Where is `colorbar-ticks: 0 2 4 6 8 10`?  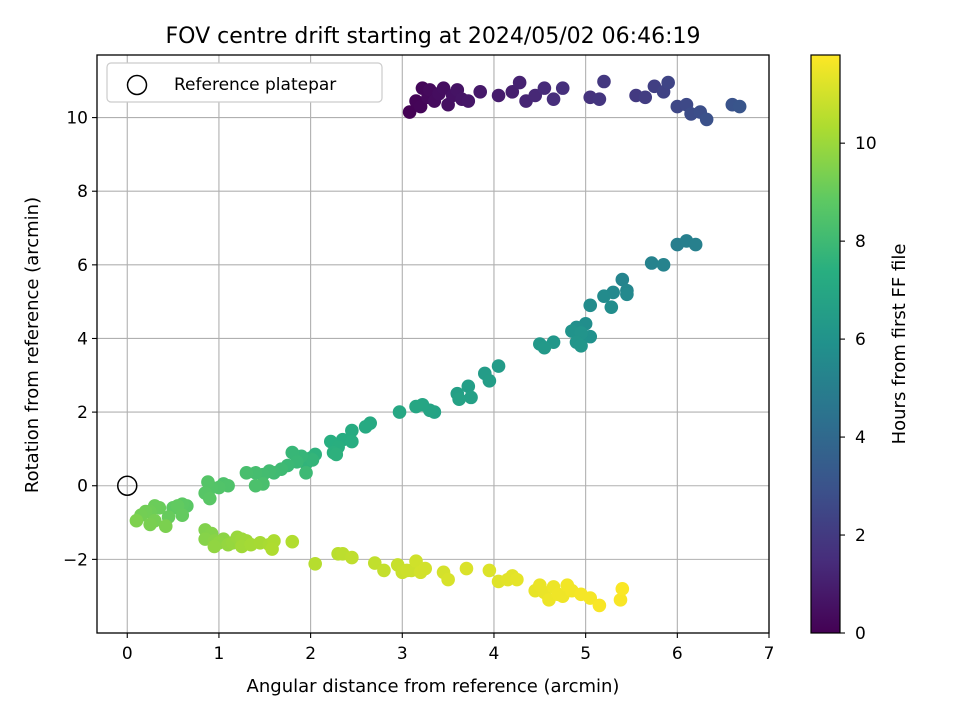
colorbar-ticks: 0 2 4 6 8 10 is located at coordinates (858, 389).